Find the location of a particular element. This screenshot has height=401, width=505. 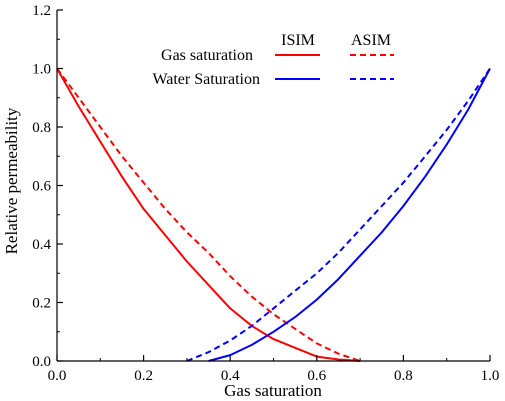

x-axis-title: Gas saturation is located at coordinates (273, 390).